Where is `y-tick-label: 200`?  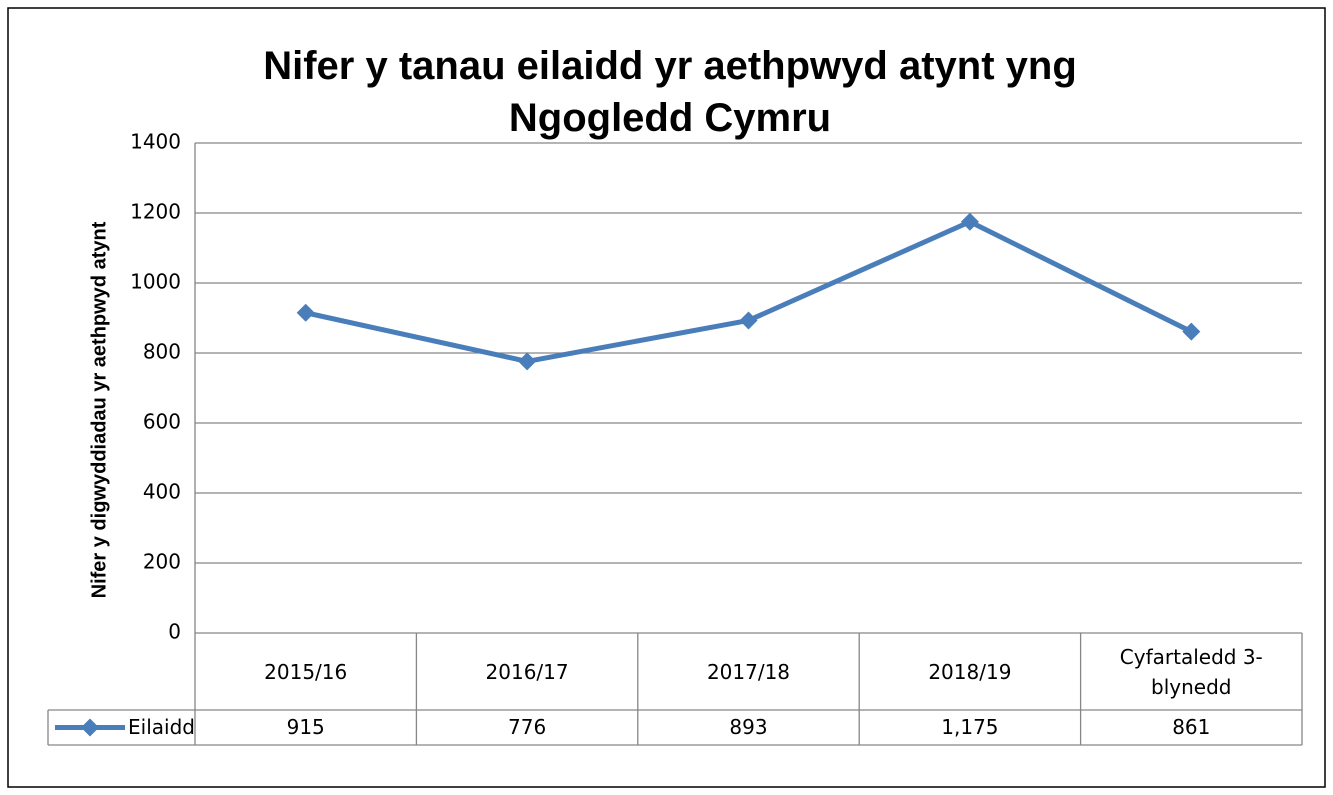 y-tick-label: 200 is located at coordinates (162, 562).